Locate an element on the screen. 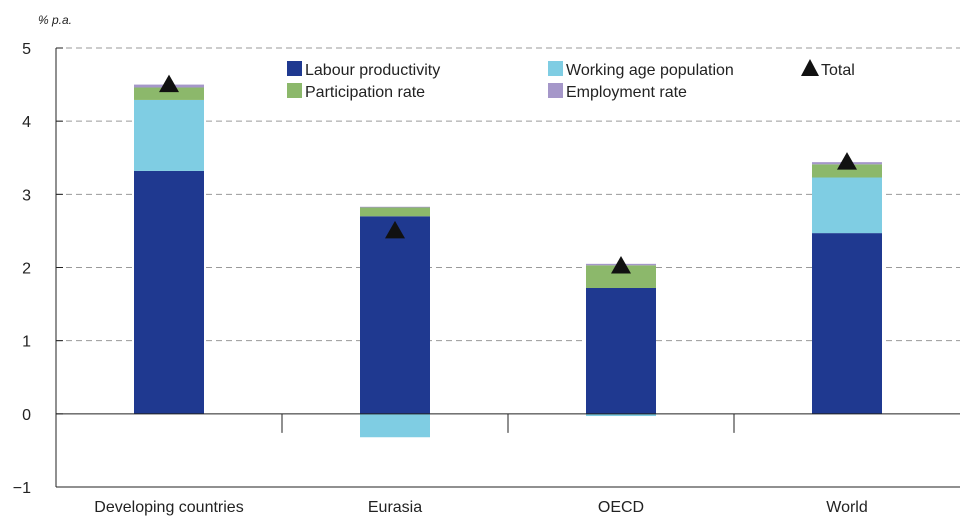 The height and width of the screenshot is (521, 960). y-tick-label: −1 is located at coordinates (22, 488).